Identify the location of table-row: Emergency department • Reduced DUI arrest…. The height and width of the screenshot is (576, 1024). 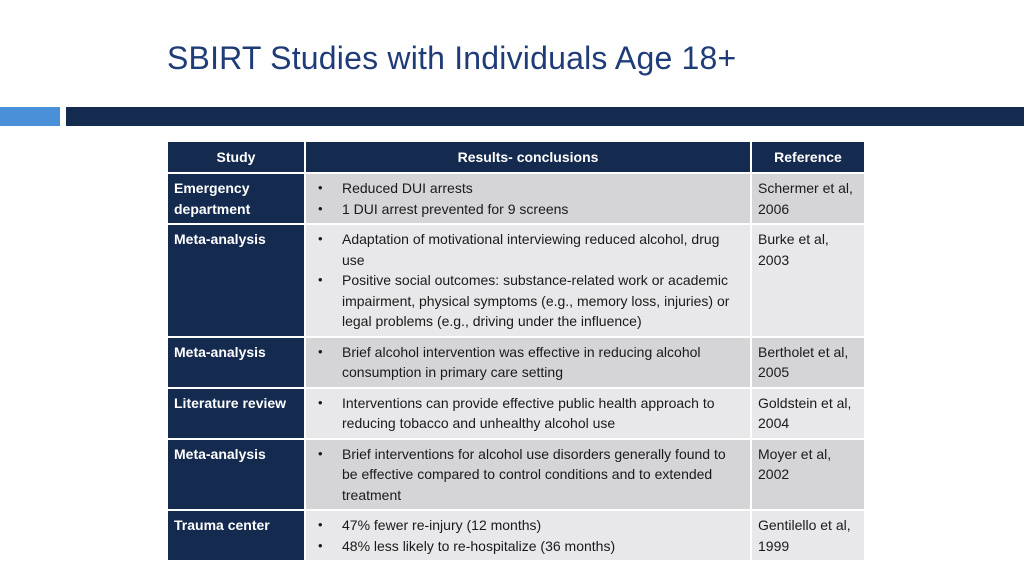
(516, 198).